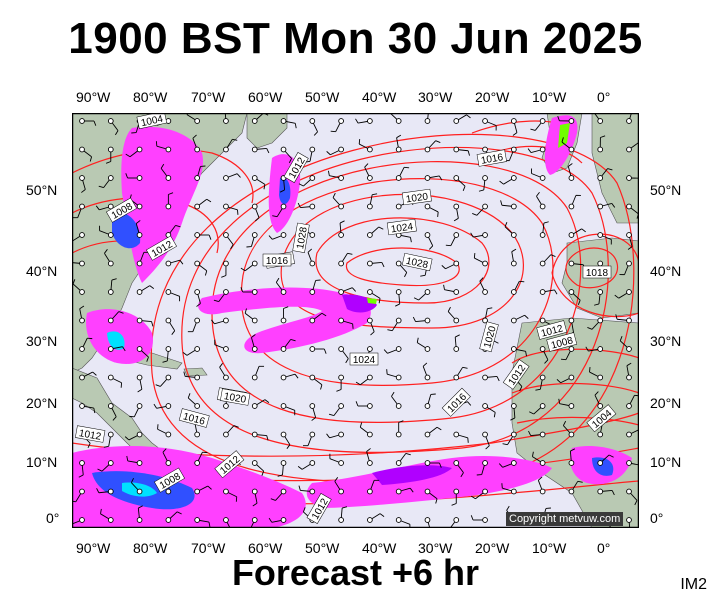  What do you see at coordinates (284, 320) in the screenshot?
I see `precip-cuba-band` at bounding box center [284, 320].